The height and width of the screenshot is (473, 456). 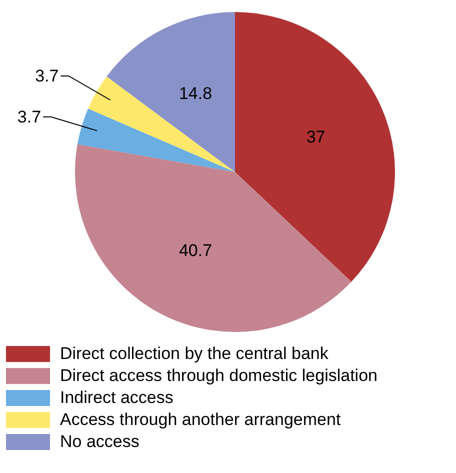 I want to click on legend-label: Indirect access, so click(x=117, y=398).